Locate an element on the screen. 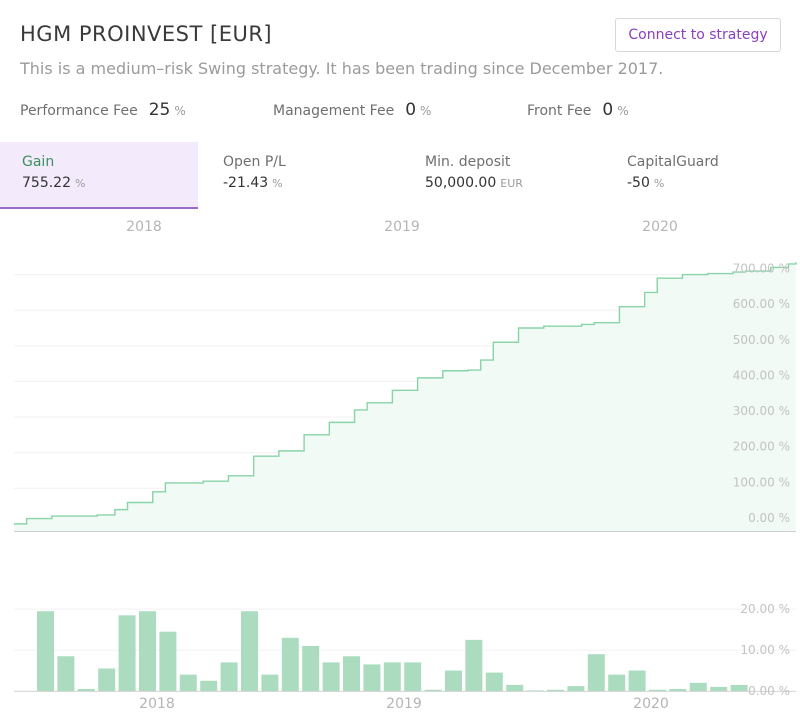 This screenshot has height=721, width=800. tab-label: Min. deposit is located at coordinates (468, 162).